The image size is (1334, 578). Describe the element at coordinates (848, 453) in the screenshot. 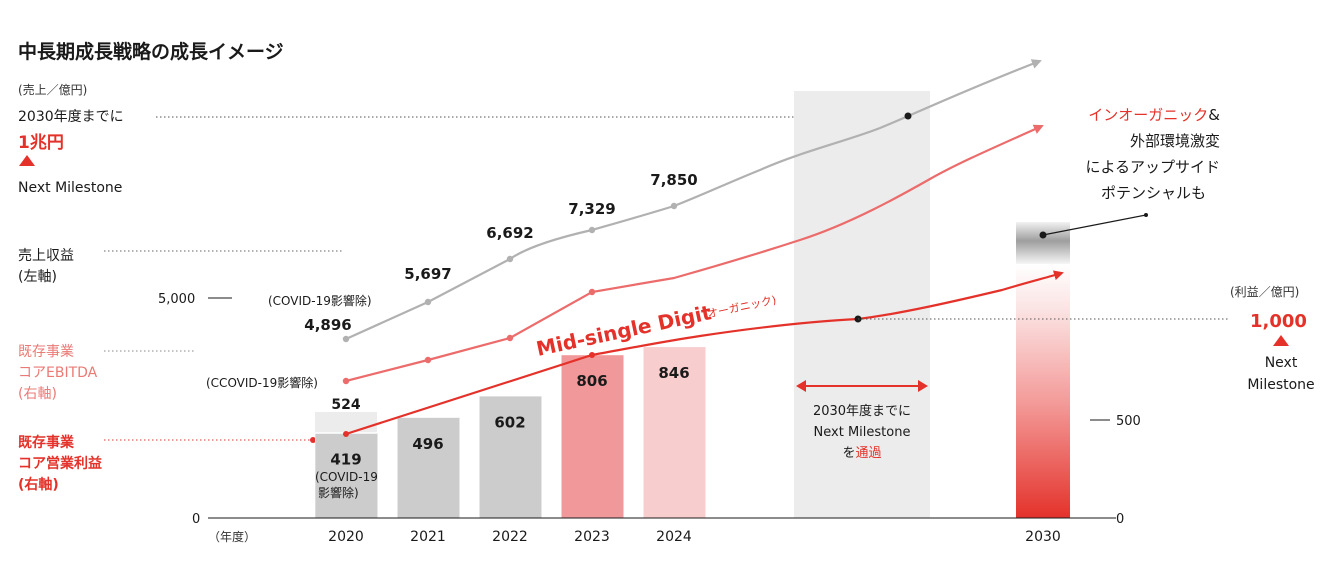

I see `band-text-line3-pre: を` at that location.